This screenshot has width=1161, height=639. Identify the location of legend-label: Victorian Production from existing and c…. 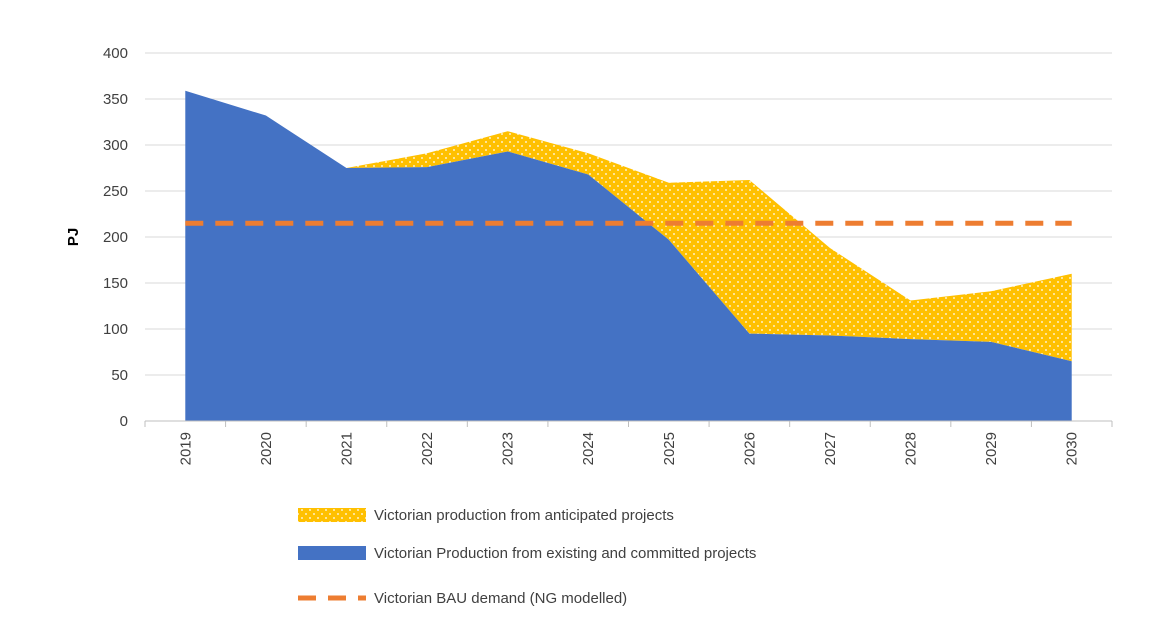
(565, 553).